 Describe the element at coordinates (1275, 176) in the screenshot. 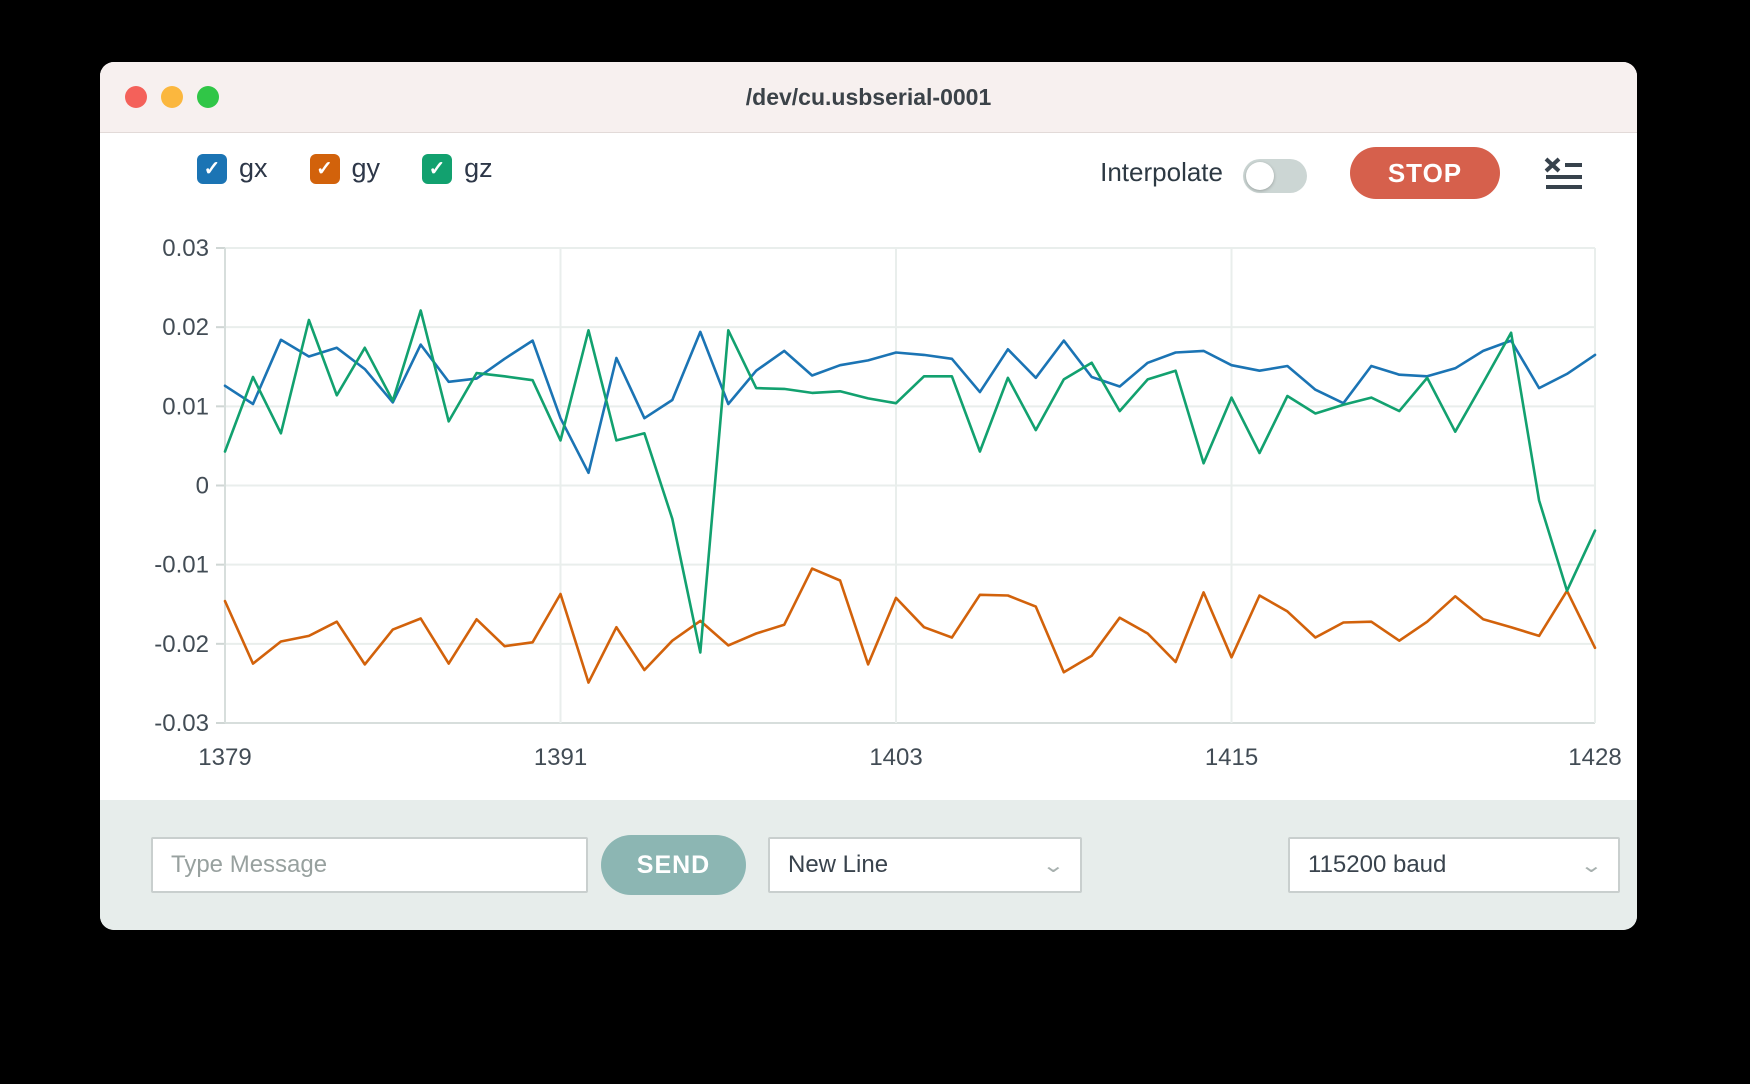

I see `interpolate-toggle` at that location.